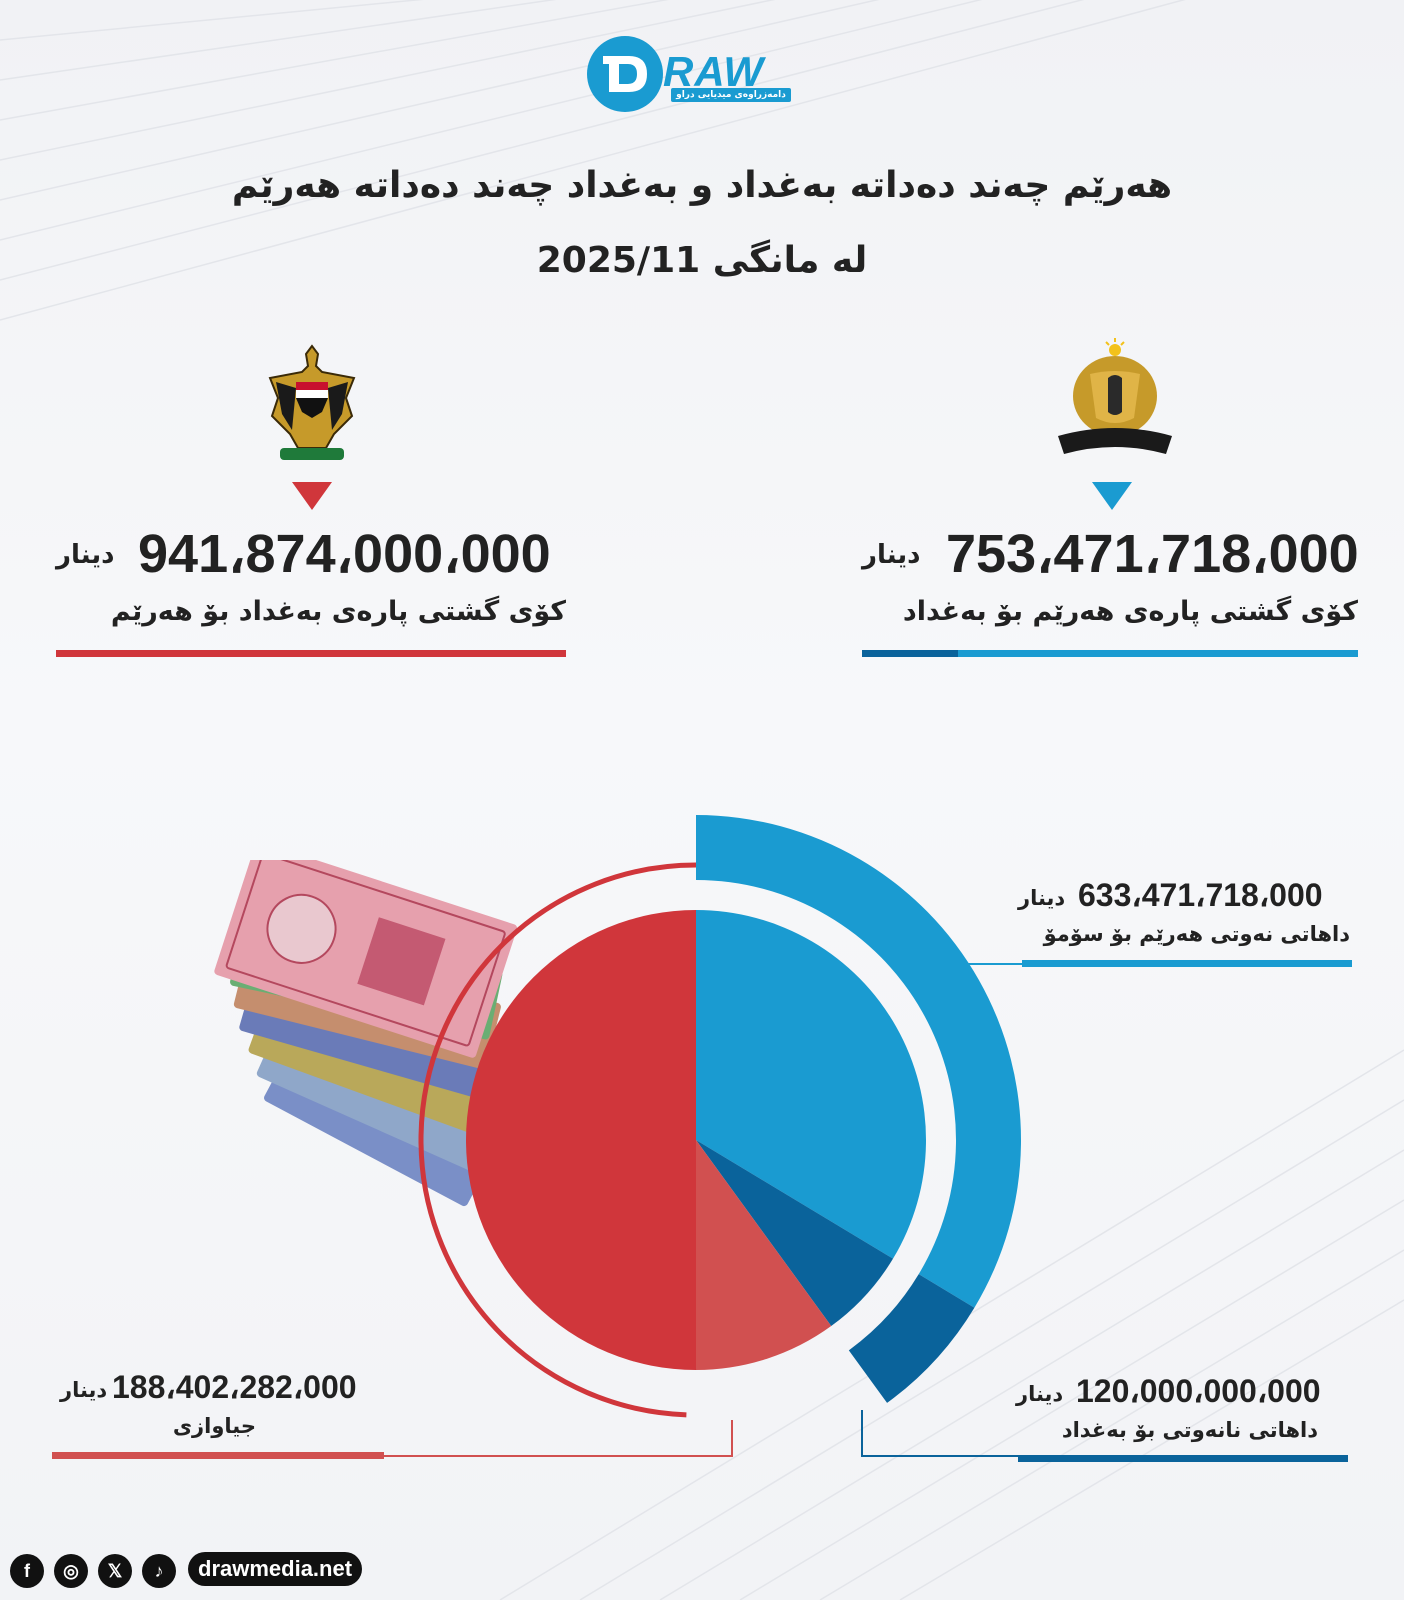 The image size is (1404, 1600). Describe the element at coordinates (84, 1390) in the screenshot. I see `slice-diff-unit: دینار` at that location.